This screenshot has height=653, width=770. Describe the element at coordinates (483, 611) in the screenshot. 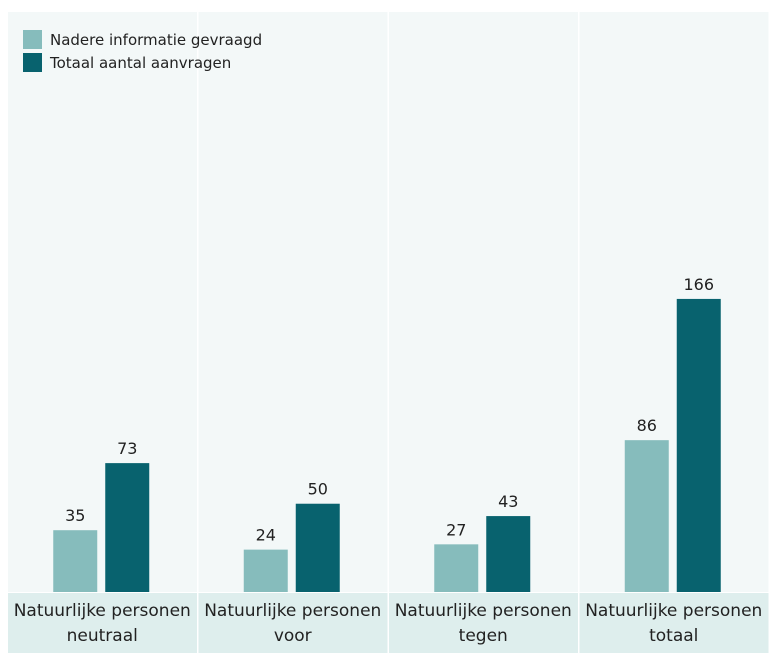

I see `category-label-2-line-0: Natuurlijke personen` at that location.